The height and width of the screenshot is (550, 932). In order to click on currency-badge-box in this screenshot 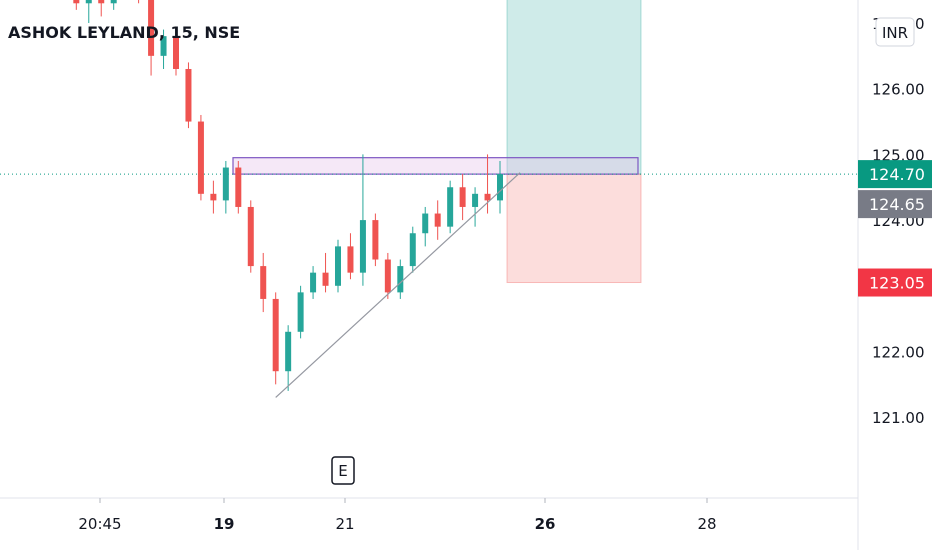, I will do `click(895, 32)`.